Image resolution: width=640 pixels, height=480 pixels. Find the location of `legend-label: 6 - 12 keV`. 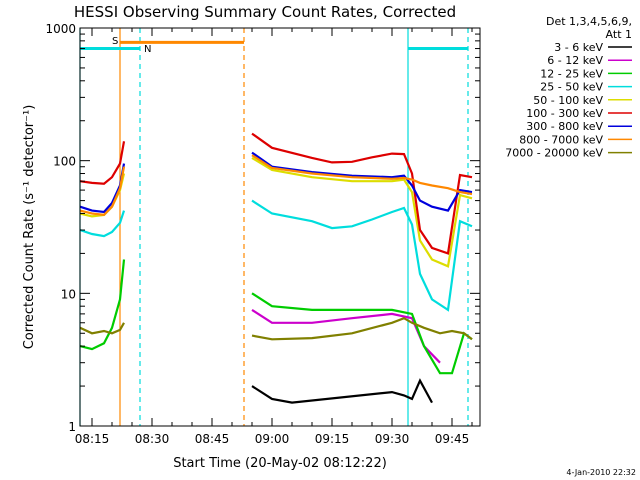

legend-label: 6 - 12 keV is located at coordinates (575, 60).